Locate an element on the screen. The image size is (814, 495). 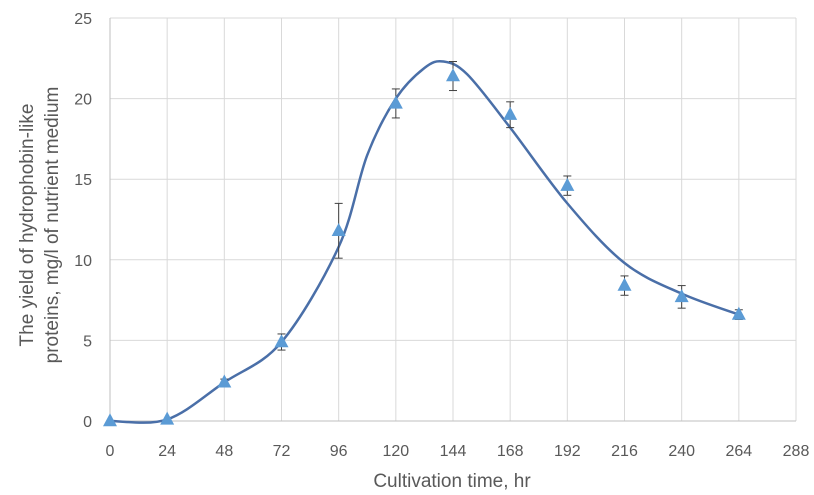
x-tick-label: 48 is located at coordinates (224, 451).